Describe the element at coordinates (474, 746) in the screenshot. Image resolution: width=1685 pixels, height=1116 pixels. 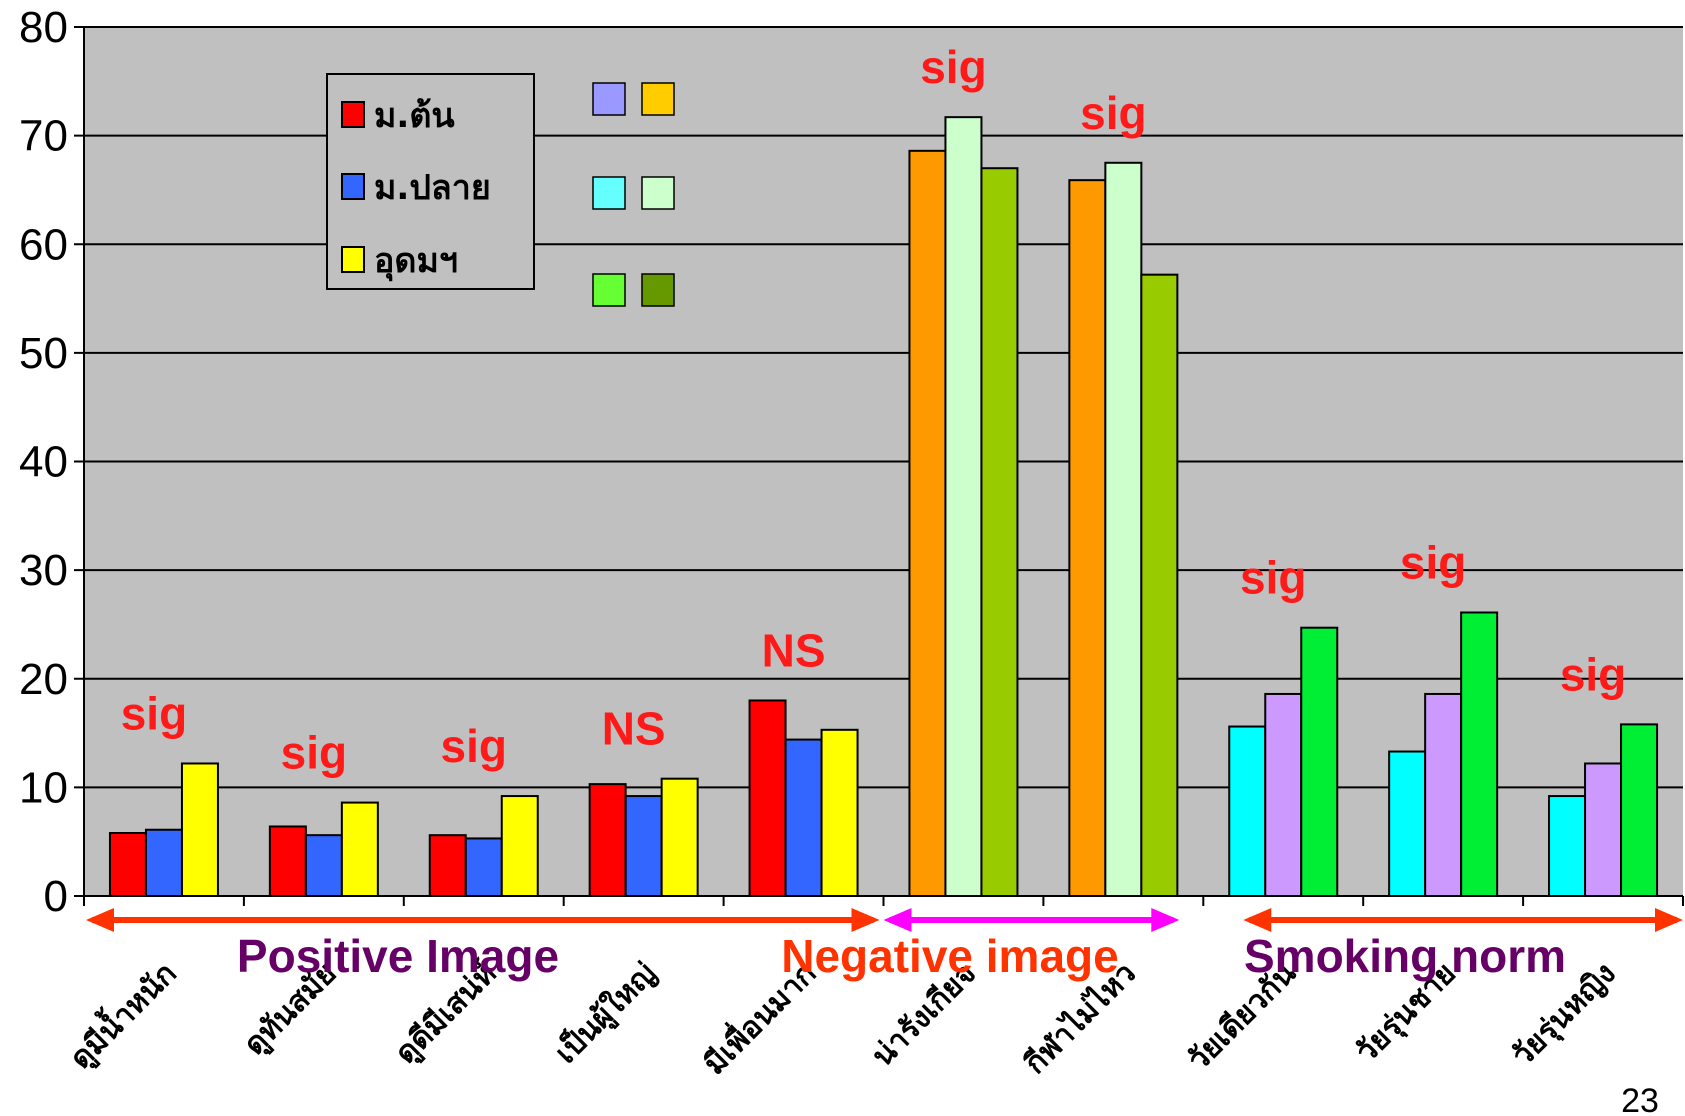
I see `annotation-2: sig` at that location.